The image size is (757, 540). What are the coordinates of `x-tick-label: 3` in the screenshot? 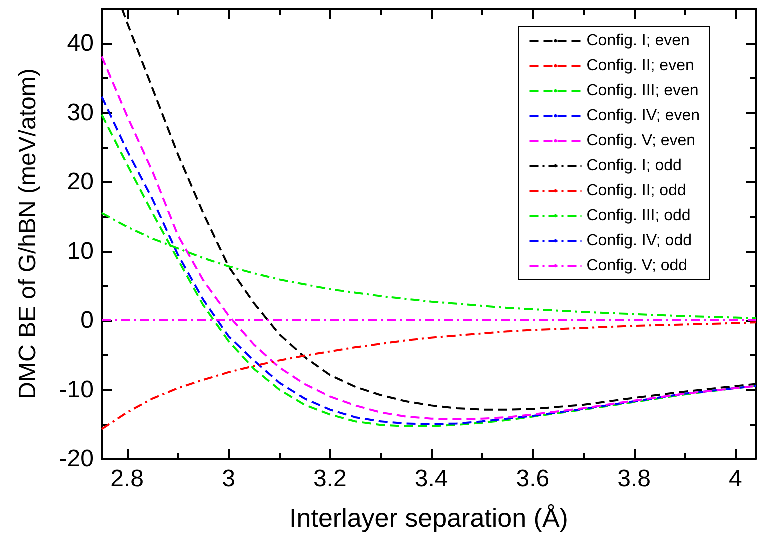 It's located at (229, 479).